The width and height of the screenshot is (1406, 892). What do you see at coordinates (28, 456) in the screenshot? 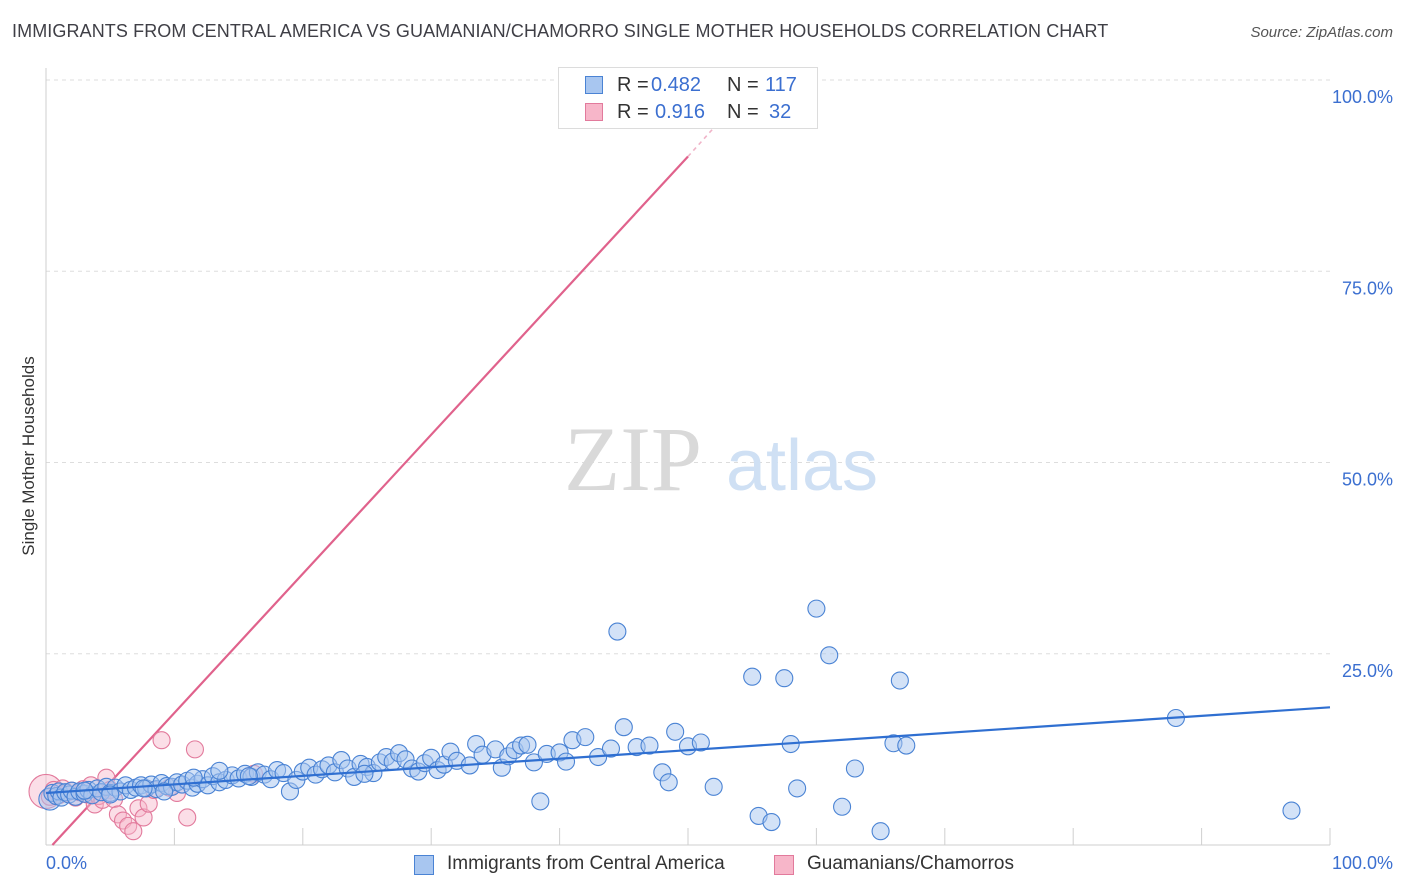
I see `y-axis-label: Single Mother Households` at bounding box center [28, 456].